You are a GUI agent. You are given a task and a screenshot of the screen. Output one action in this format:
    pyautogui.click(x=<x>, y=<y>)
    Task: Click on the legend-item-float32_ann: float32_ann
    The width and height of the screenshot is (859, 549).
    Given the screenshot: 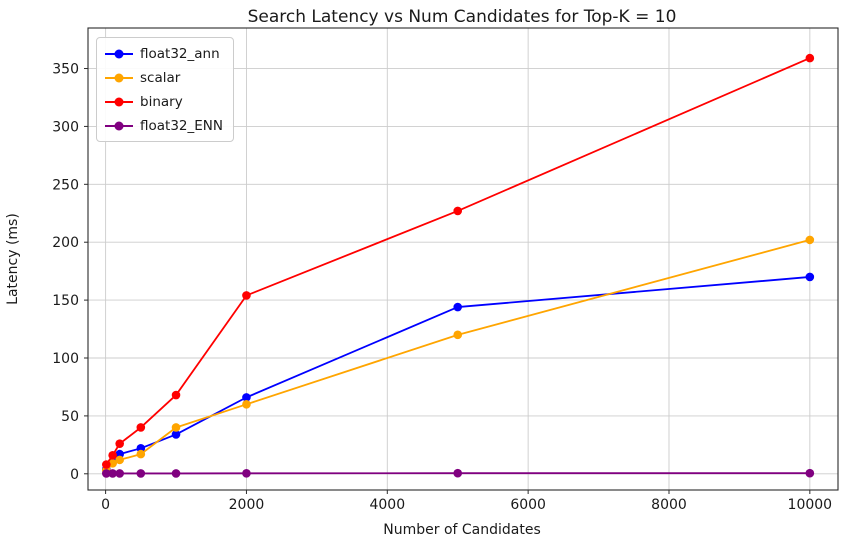 What is the action you would take?
    pyautogui.click(x=164, y=53)
    